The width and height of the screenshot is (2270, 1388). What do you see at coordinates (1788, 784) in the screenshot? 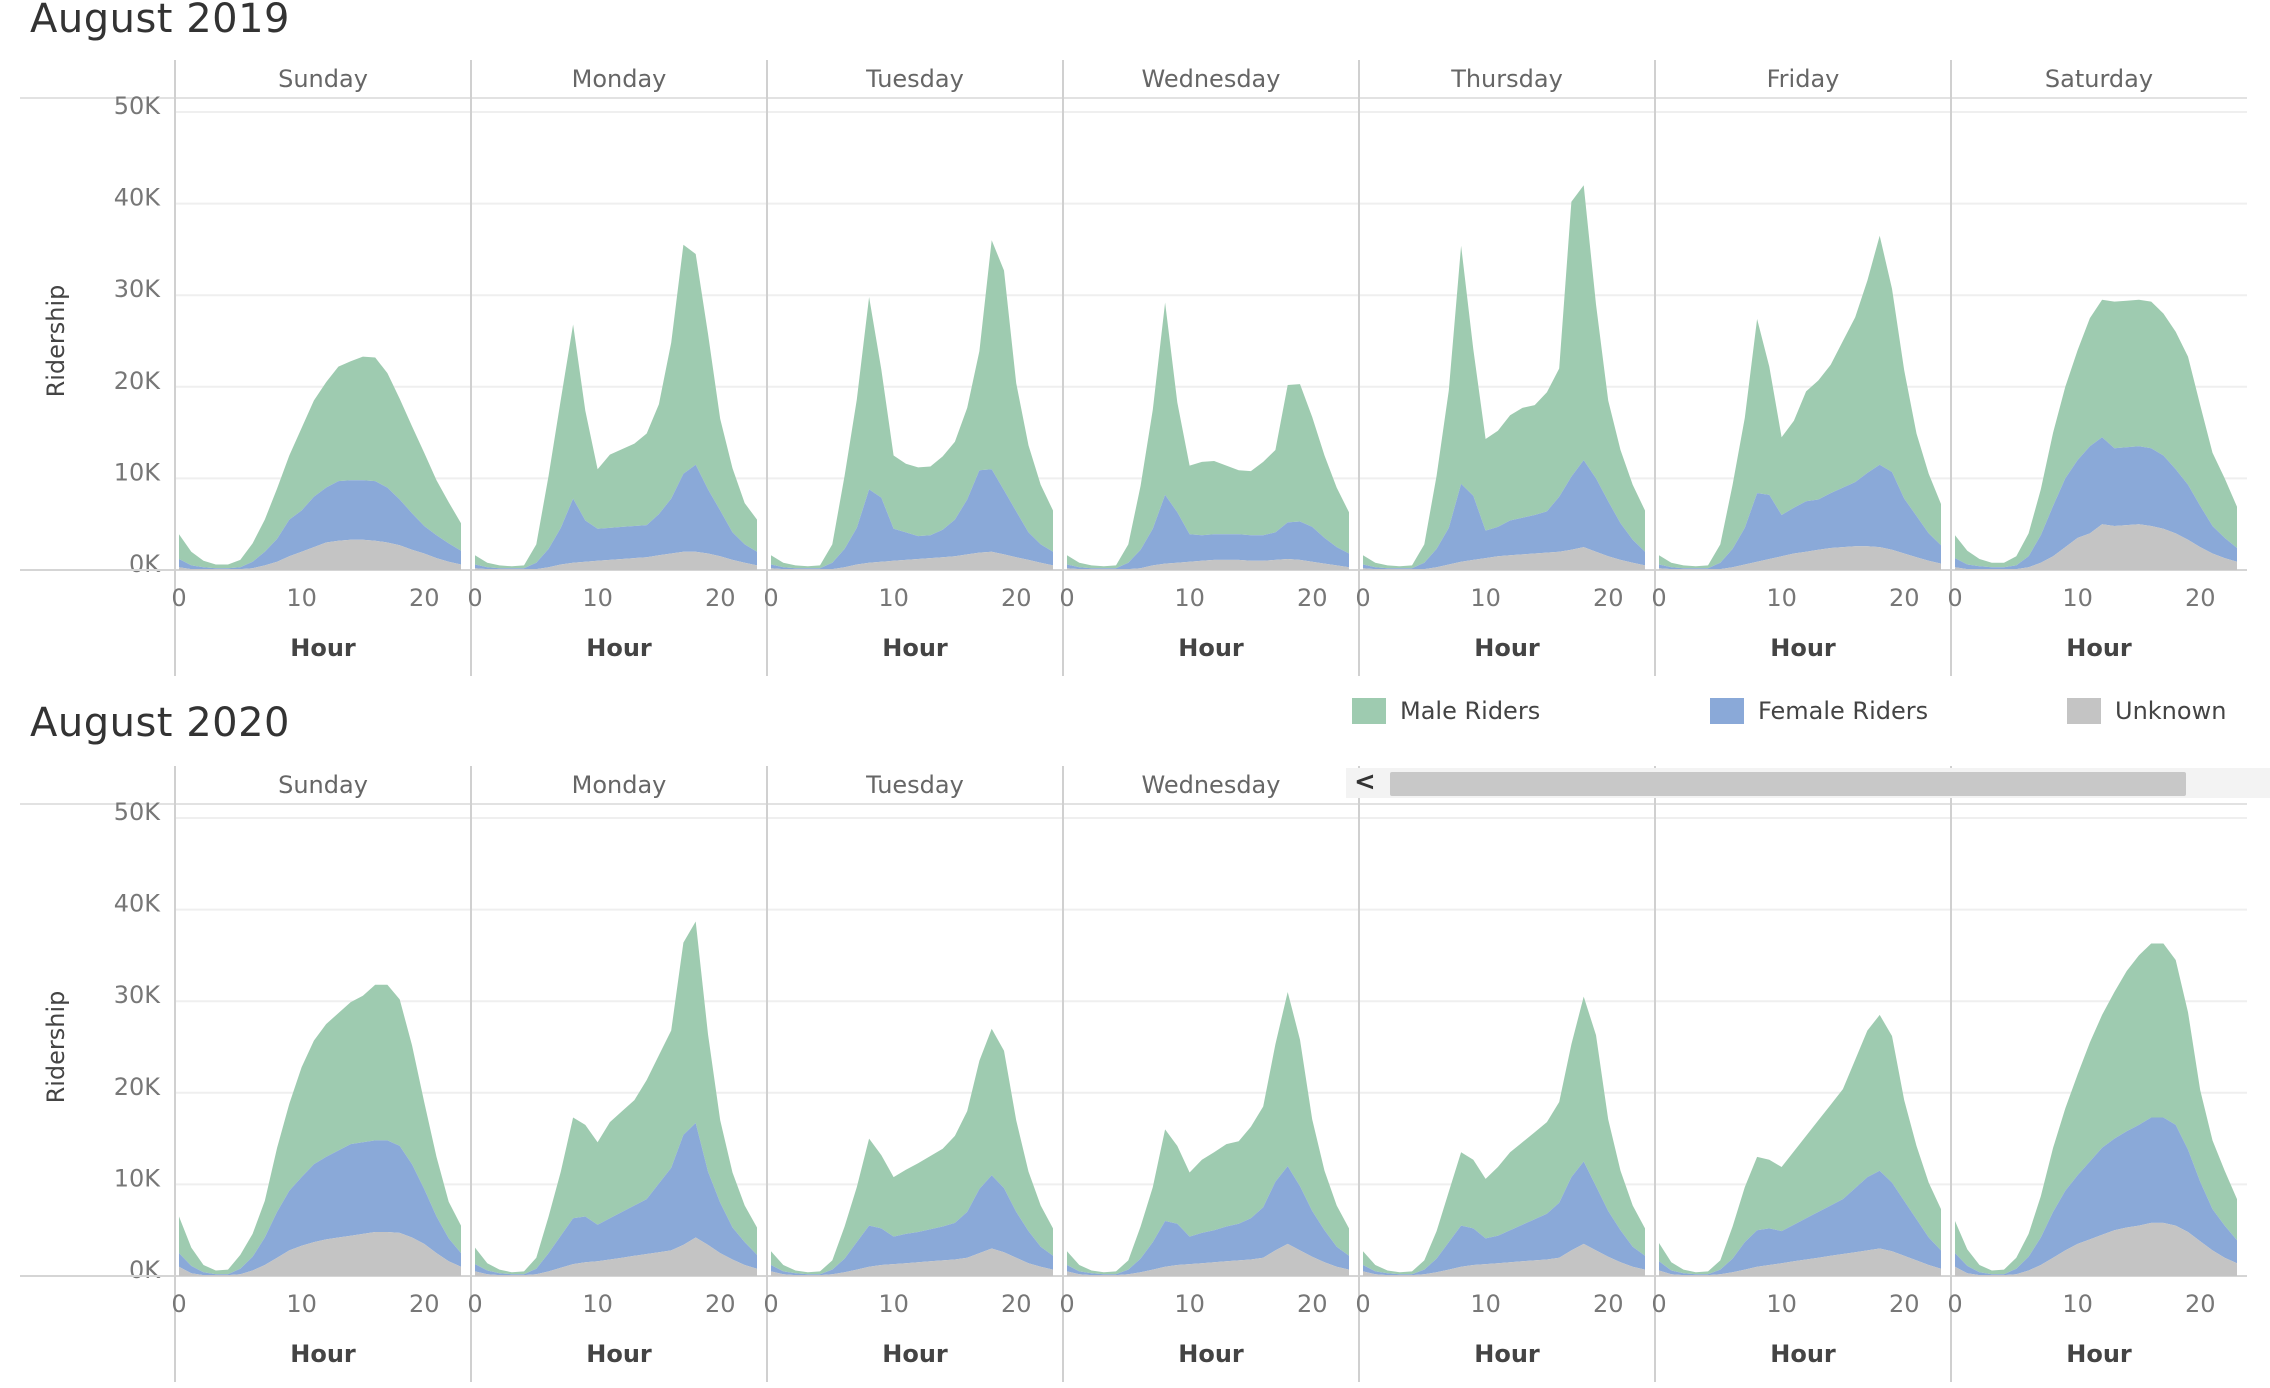
I see `scrollbar-thumb` at bounding box center [1788, 784].